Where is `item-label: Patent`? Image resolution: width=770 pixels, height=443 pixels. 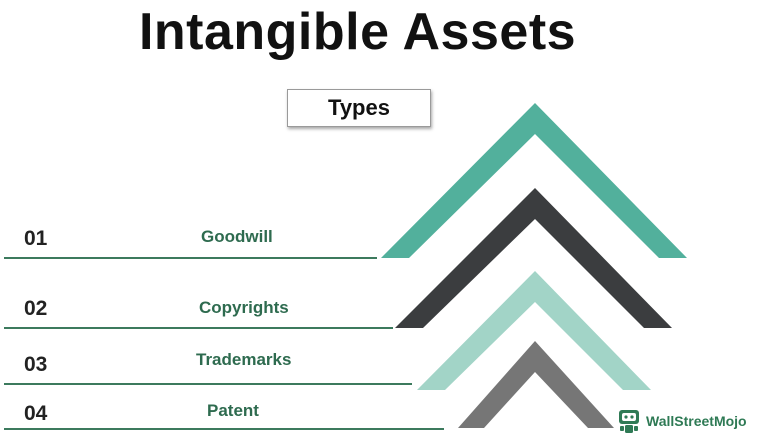 item-label: Patent is located at coordinates (233, 410).